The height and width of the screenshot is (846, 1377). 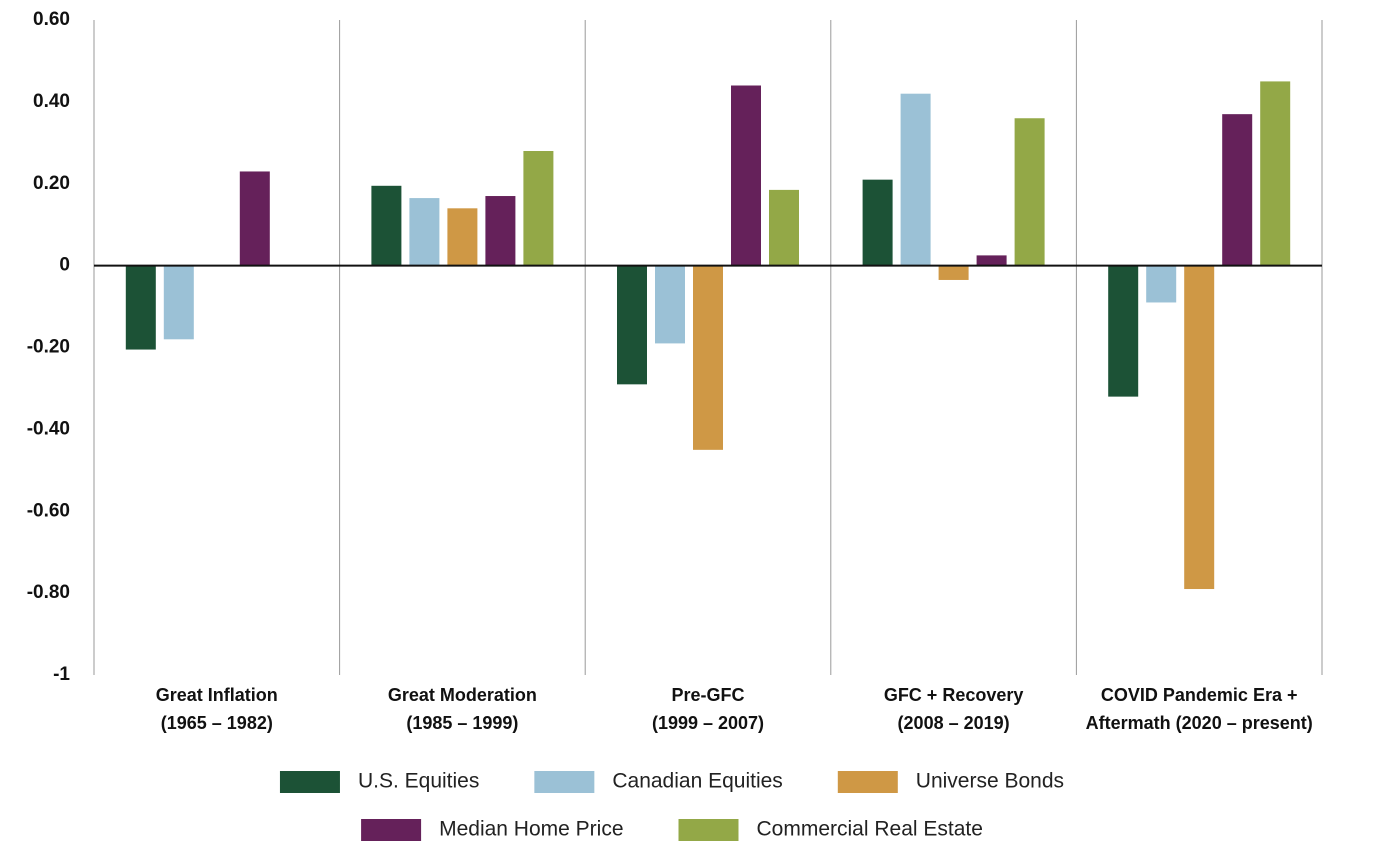 I want to click on x-tick-label: (1999 – 2007), so click(x=708, y=723).